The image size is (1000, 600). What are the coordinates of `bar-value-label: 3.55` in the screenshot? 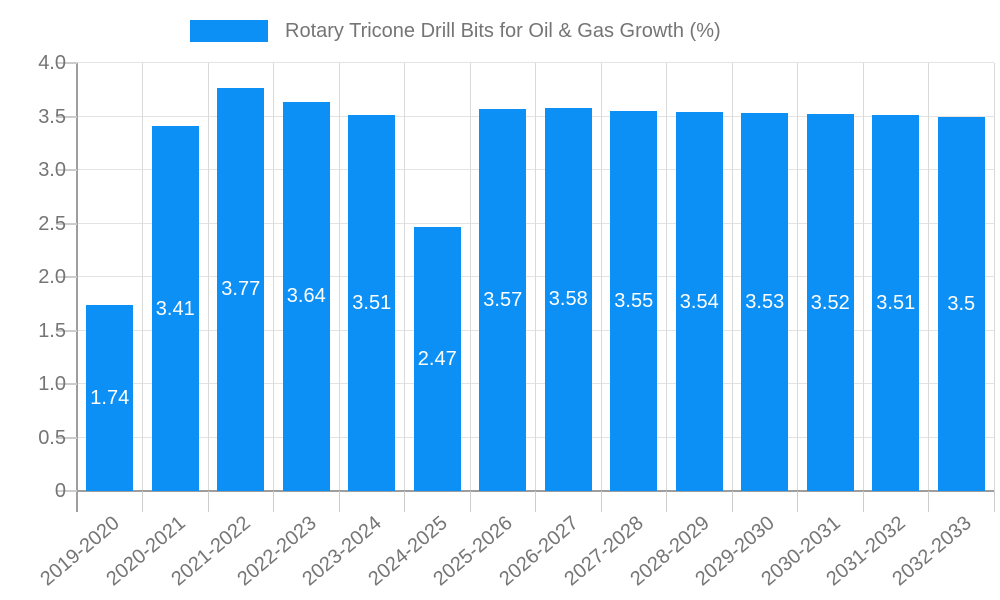 It's located at (634, 301).